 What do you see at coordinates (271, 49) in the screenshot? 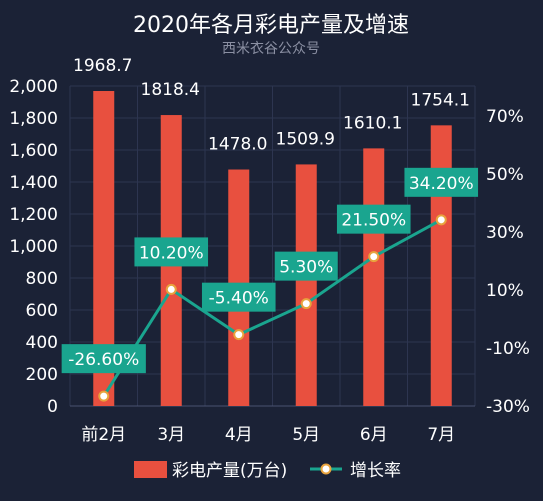
I see `chart-subtitle: 西米衣谷公众号` at bounding box center [271, 49].